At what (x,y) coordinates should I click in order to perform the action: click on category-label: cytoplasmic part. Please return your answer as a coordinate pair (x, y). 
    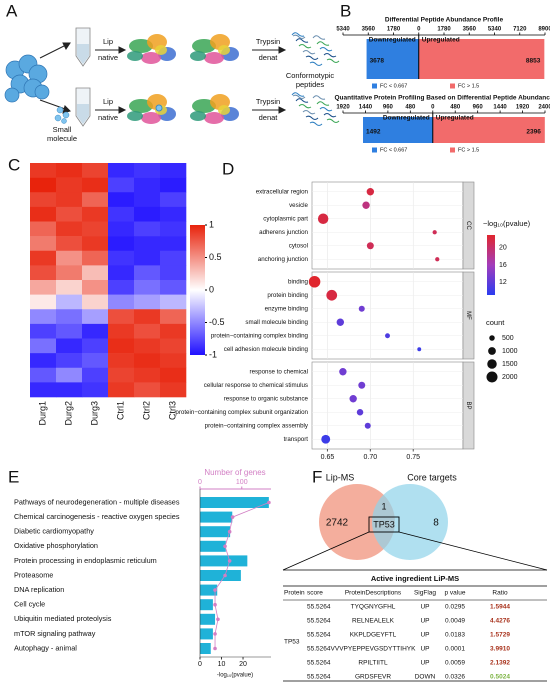
    Looking at the image, I should click on (285, 218).